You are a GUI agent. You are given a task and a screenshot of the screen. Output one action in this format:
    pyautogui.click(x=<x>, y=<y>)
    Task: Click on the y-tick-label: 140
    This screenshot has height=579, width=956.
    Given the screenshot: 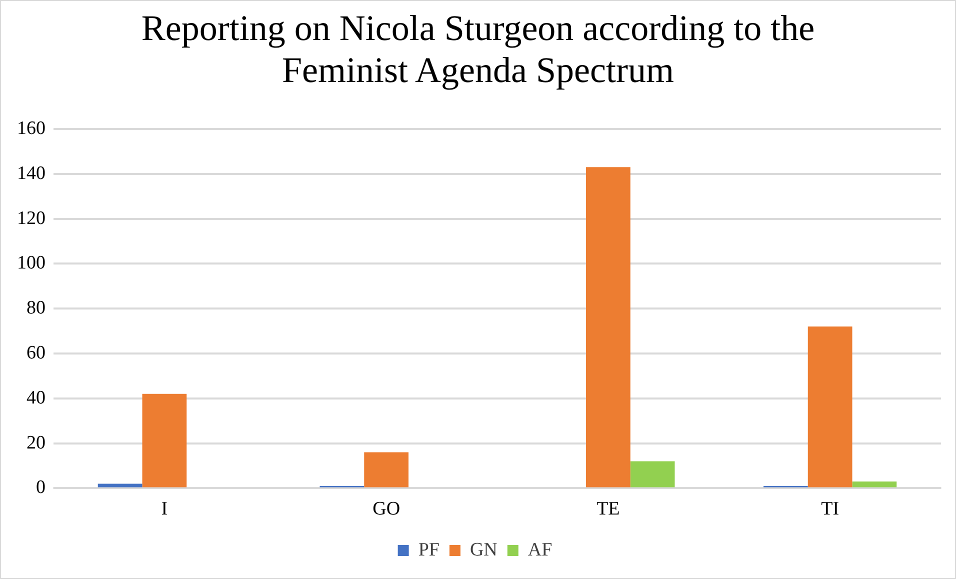 What is the action you would take?
    pyautogui.click(x=31, y=173)
    